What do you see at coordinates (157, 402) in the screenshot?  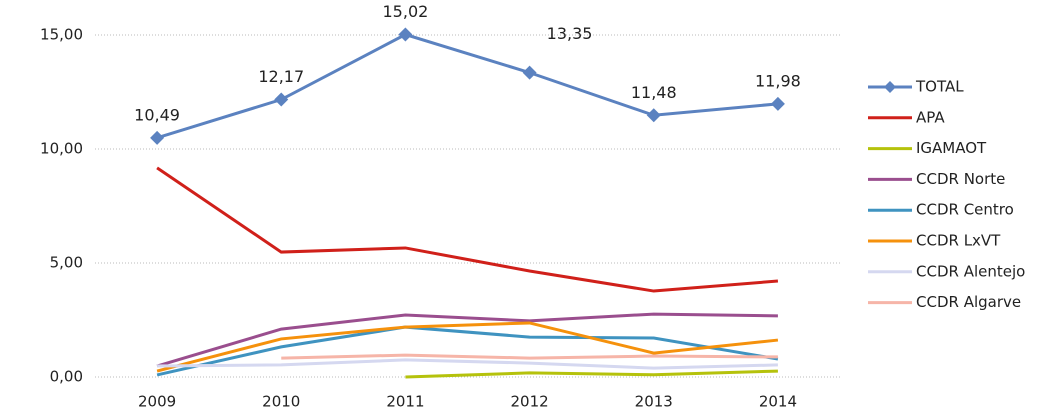 I see `x-tick-label: 2009` at bounding box center [157, 402].